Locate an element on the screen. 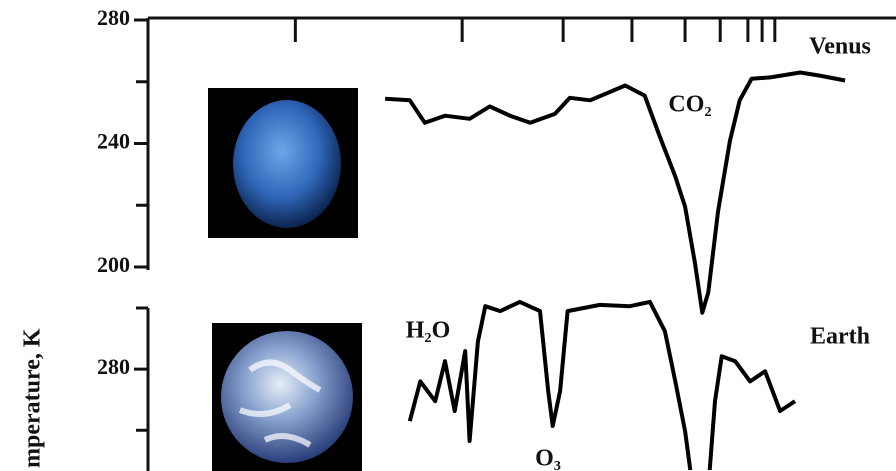 This screenshot has height=471, width=896. earth-image is located at coordinates (287, 397).